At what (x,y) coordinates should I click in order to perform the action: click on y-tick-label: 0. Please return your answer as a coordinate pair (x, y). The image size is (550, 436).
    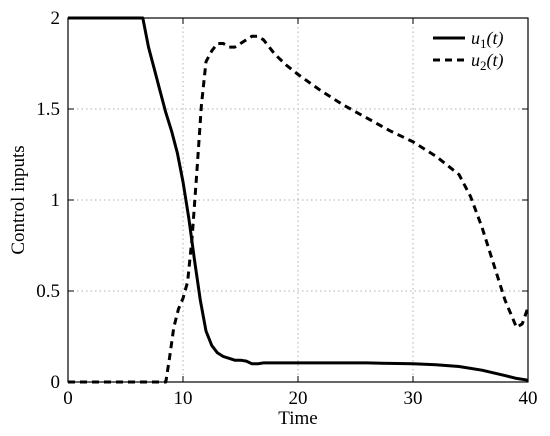
    Looking at the image, I should click on (56, 382).